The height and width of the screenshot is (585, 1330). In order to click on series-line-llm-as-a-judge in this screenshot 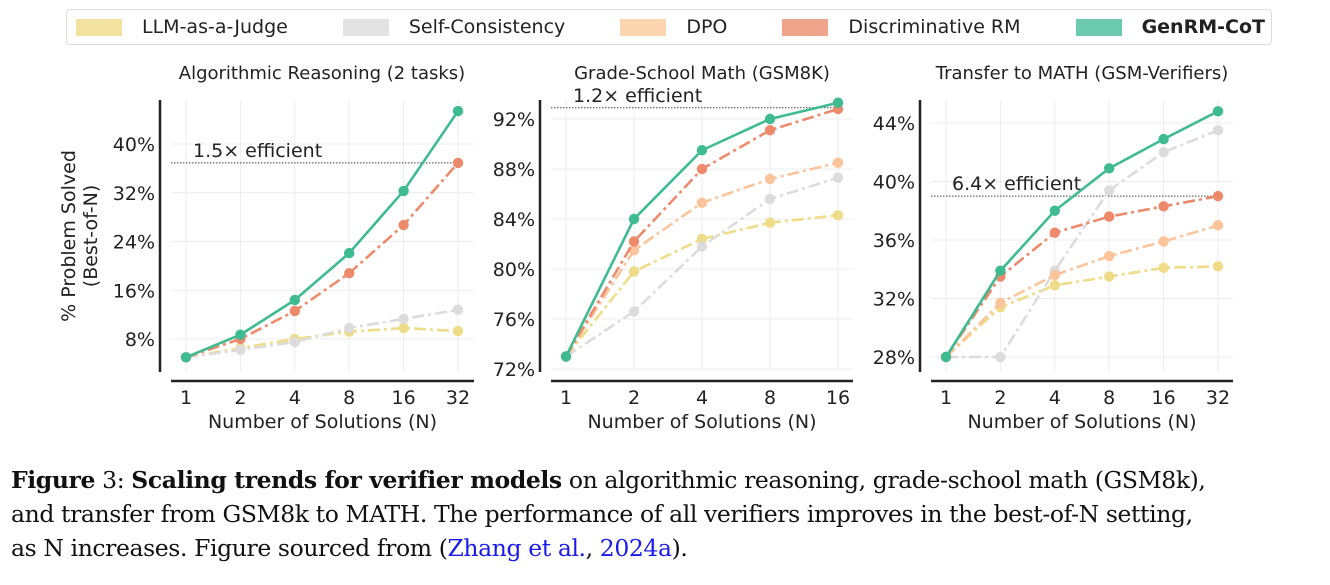, I will do `click(1082, 311)`.